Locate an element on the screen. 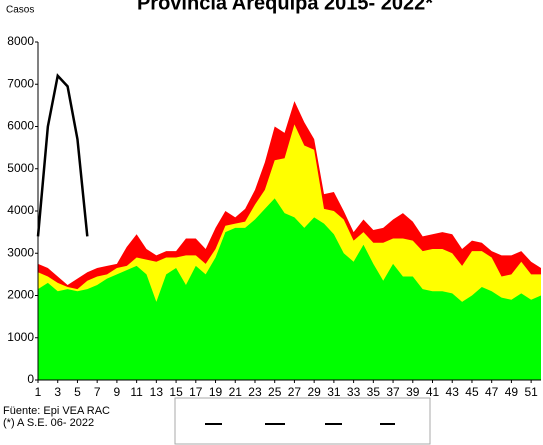  x-tick-label: 31 is located at coordinates (334, 392).